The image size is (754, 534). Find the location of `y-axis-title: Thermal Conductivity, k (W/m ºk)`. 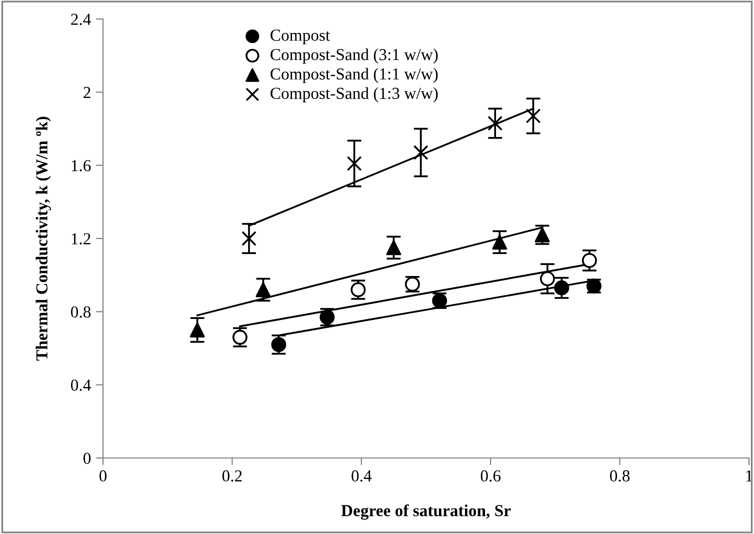

y-axis-title: Thermal Conductivity, k (W/m ºk) is located at coordinates (43, 238).